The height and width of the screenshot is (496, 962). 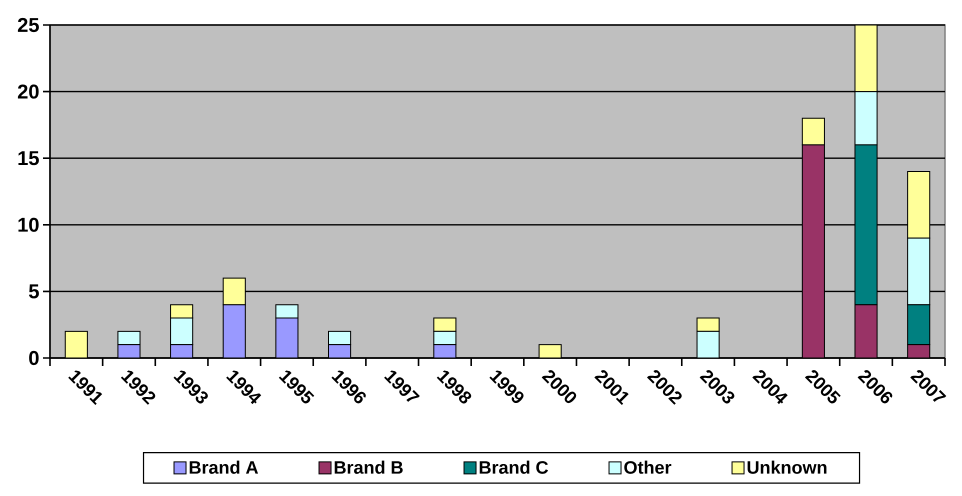 What do you see at coordinates (28, 91) in the screenshot?
I see `y-tick-label: 20` at bounding box center [28, 91].